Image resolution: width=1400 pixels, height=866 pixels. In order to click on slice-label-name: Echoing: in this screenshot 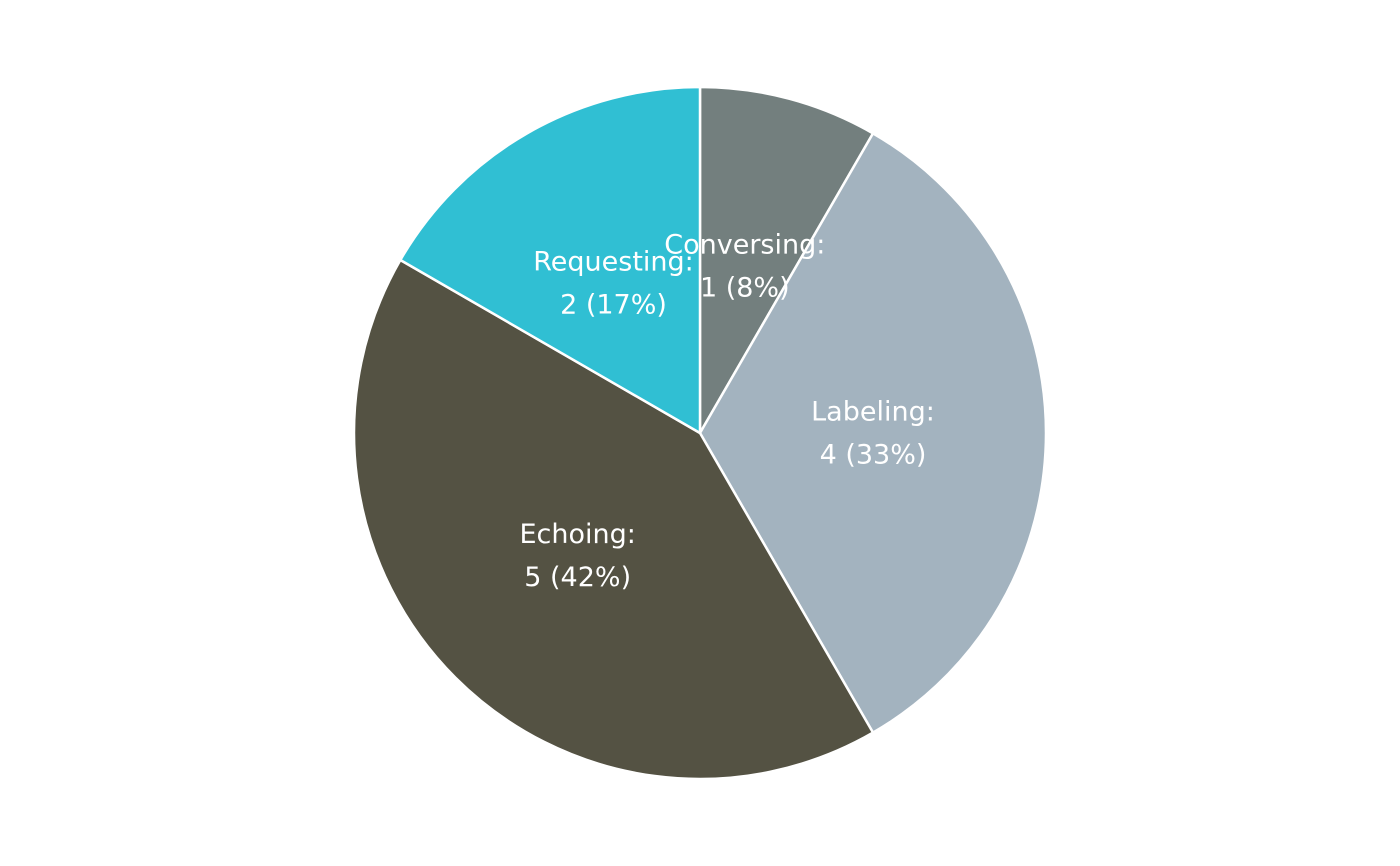, I will do `click(578, 534)`.